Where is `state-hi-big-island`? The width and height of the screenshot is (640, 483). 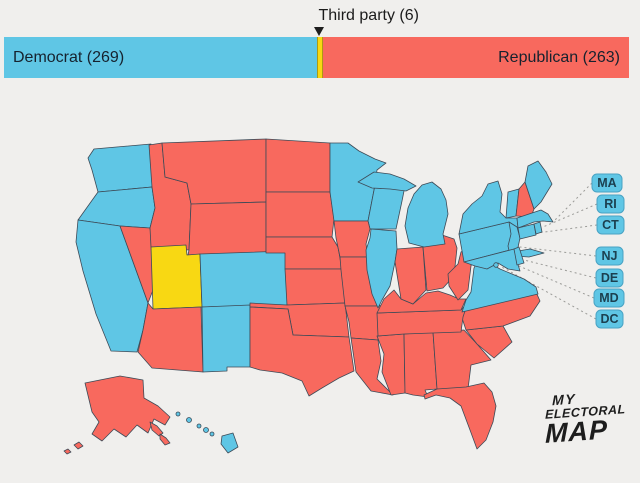 state-hi-big-island is located at coordinates (229, 443).